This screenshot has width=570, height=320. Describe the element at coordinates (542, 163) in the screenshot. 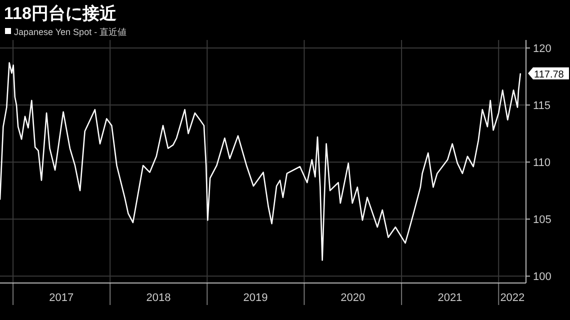

I see `y-tick-label: 110` at that location.